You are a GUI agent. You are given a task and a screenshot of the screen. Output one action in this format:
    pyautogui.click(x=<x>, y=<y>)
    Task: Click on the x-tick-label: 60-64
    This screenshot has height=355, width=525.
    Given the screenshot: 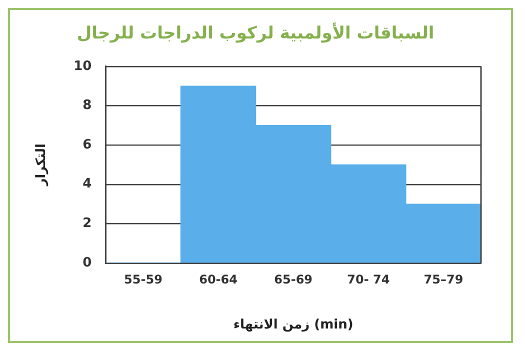 What is the action you would take?
    pyautogui.click(x=218, y=279)
    